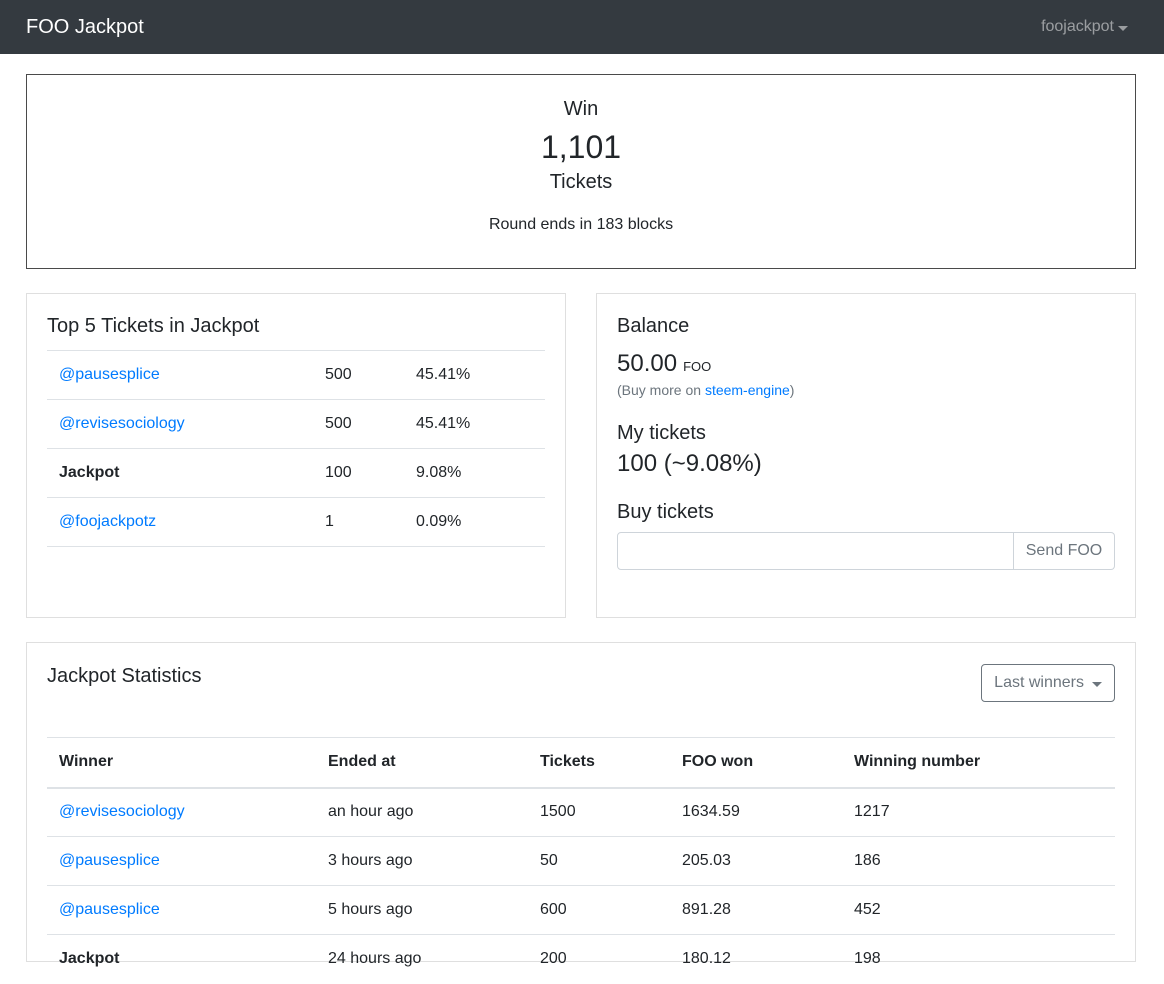  What do you see at coordinates (978, 812) in the screenshot?
I see `winning-number-cell: 1217` at bounding box center [978, 812].